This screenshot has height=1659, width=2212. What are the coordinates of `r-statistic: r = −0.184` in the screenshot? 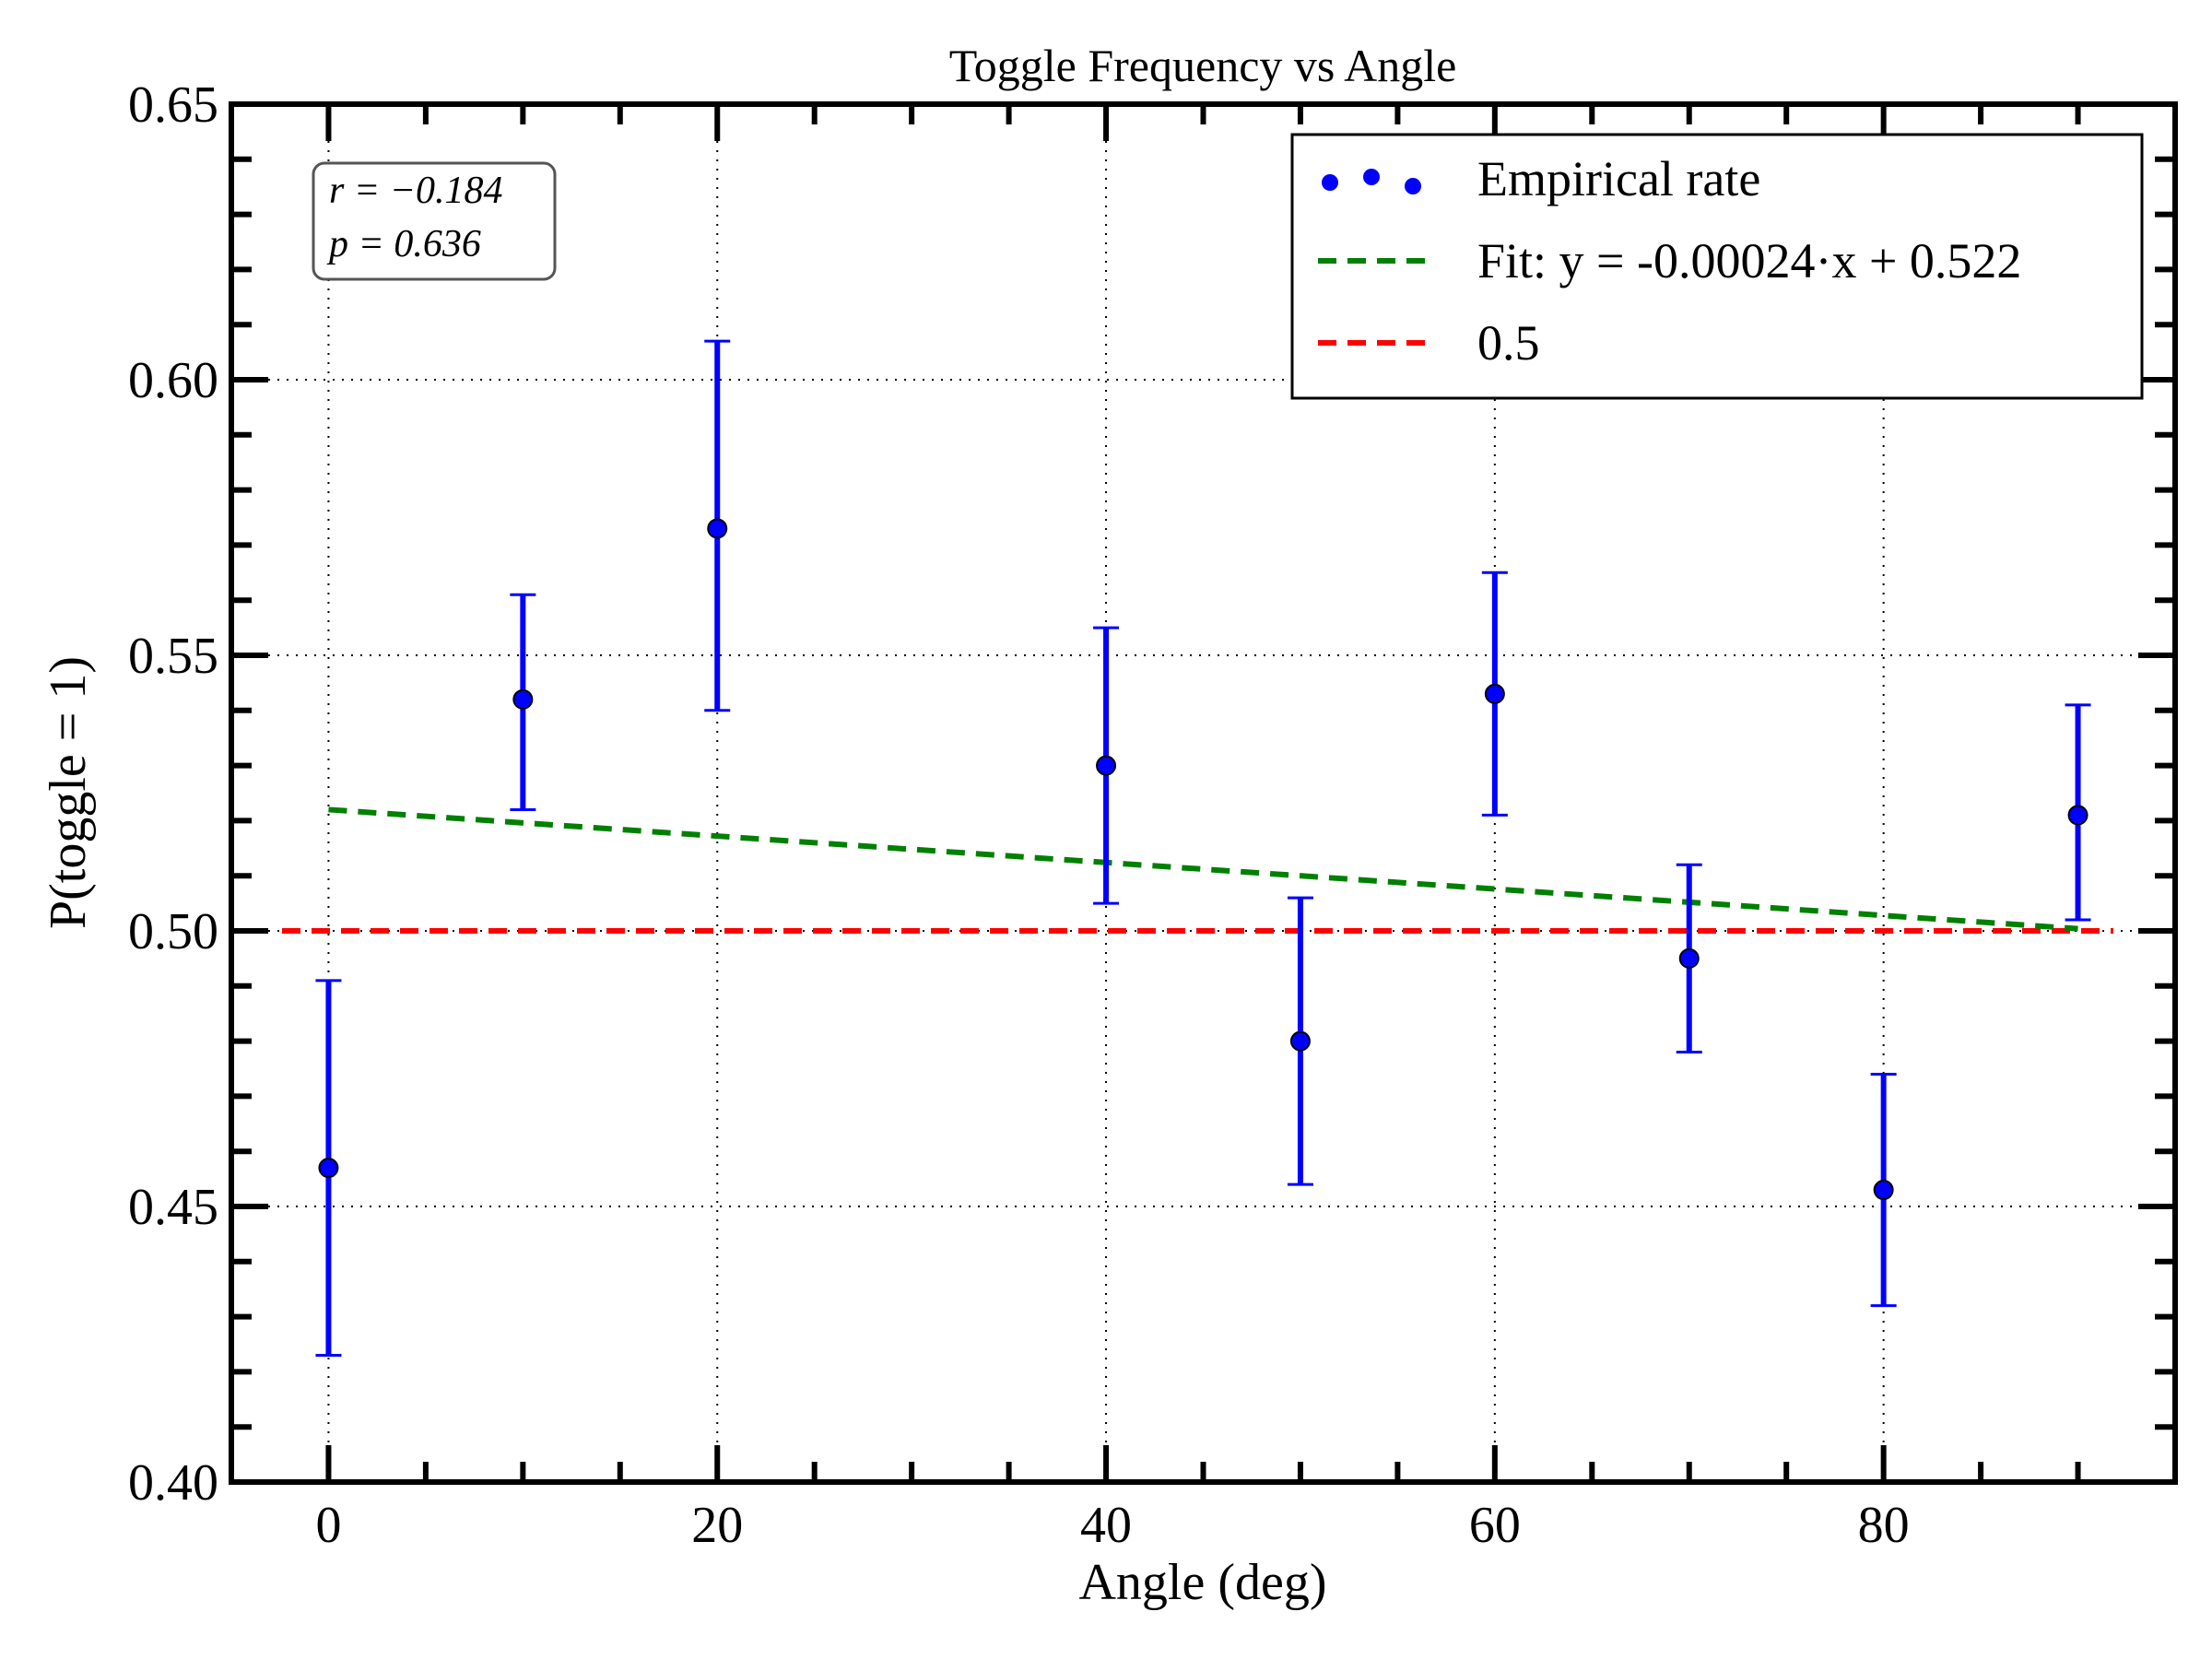 It's located at (416, 191).